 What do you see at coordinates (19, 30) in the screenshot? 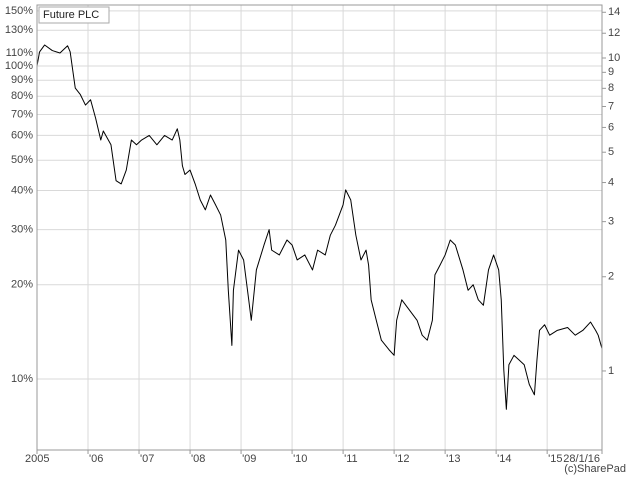
I see `y-tick-label: 130%` at bounding box center [19, 30].